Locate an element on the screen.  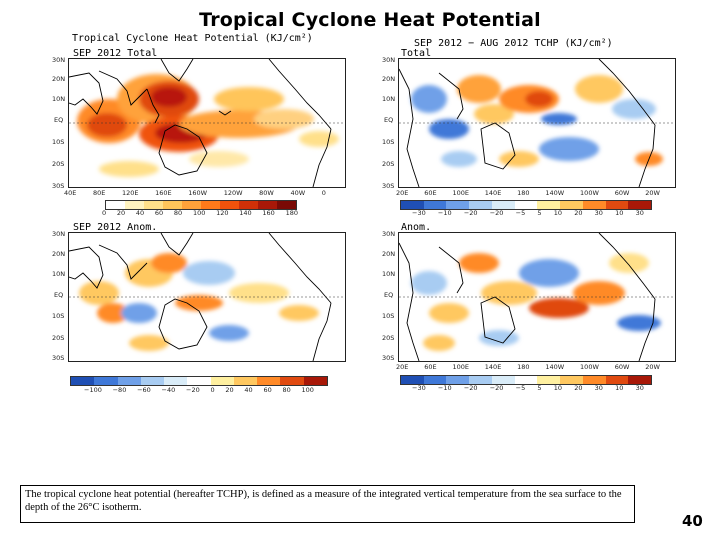
colorbar-label: 100 is located at coordinates (199, 213).